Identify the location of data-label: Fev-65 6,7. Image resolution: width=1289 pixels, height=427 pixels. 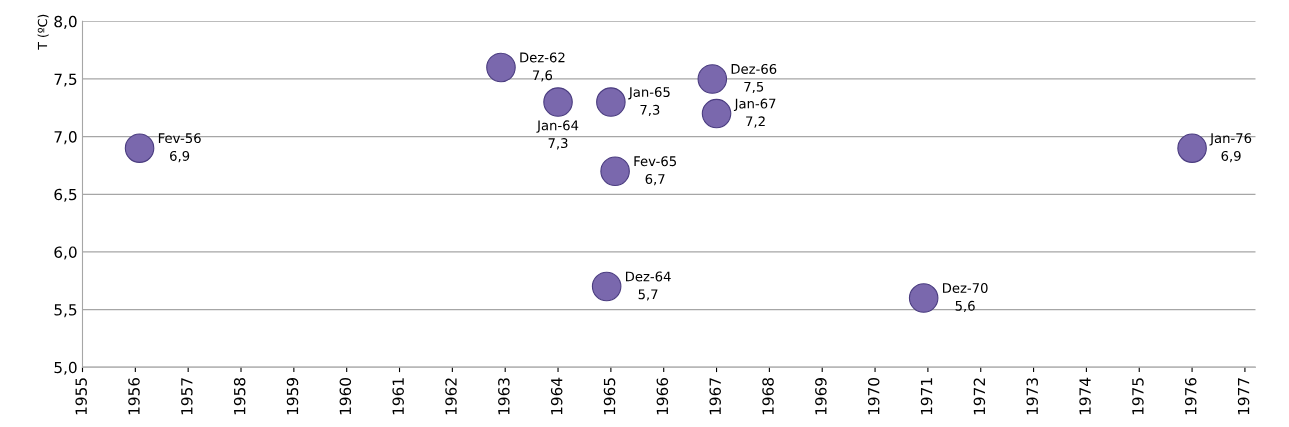
(655, 171).